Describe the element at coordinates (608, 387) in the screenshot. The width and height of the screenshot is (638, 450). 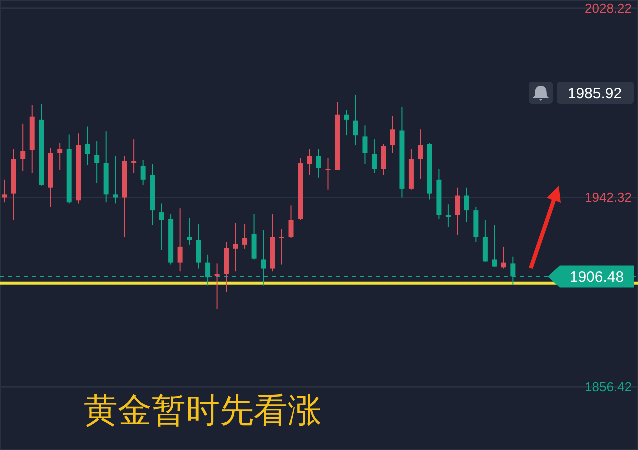
I see `y-tick-label: 1856.42` at that location.